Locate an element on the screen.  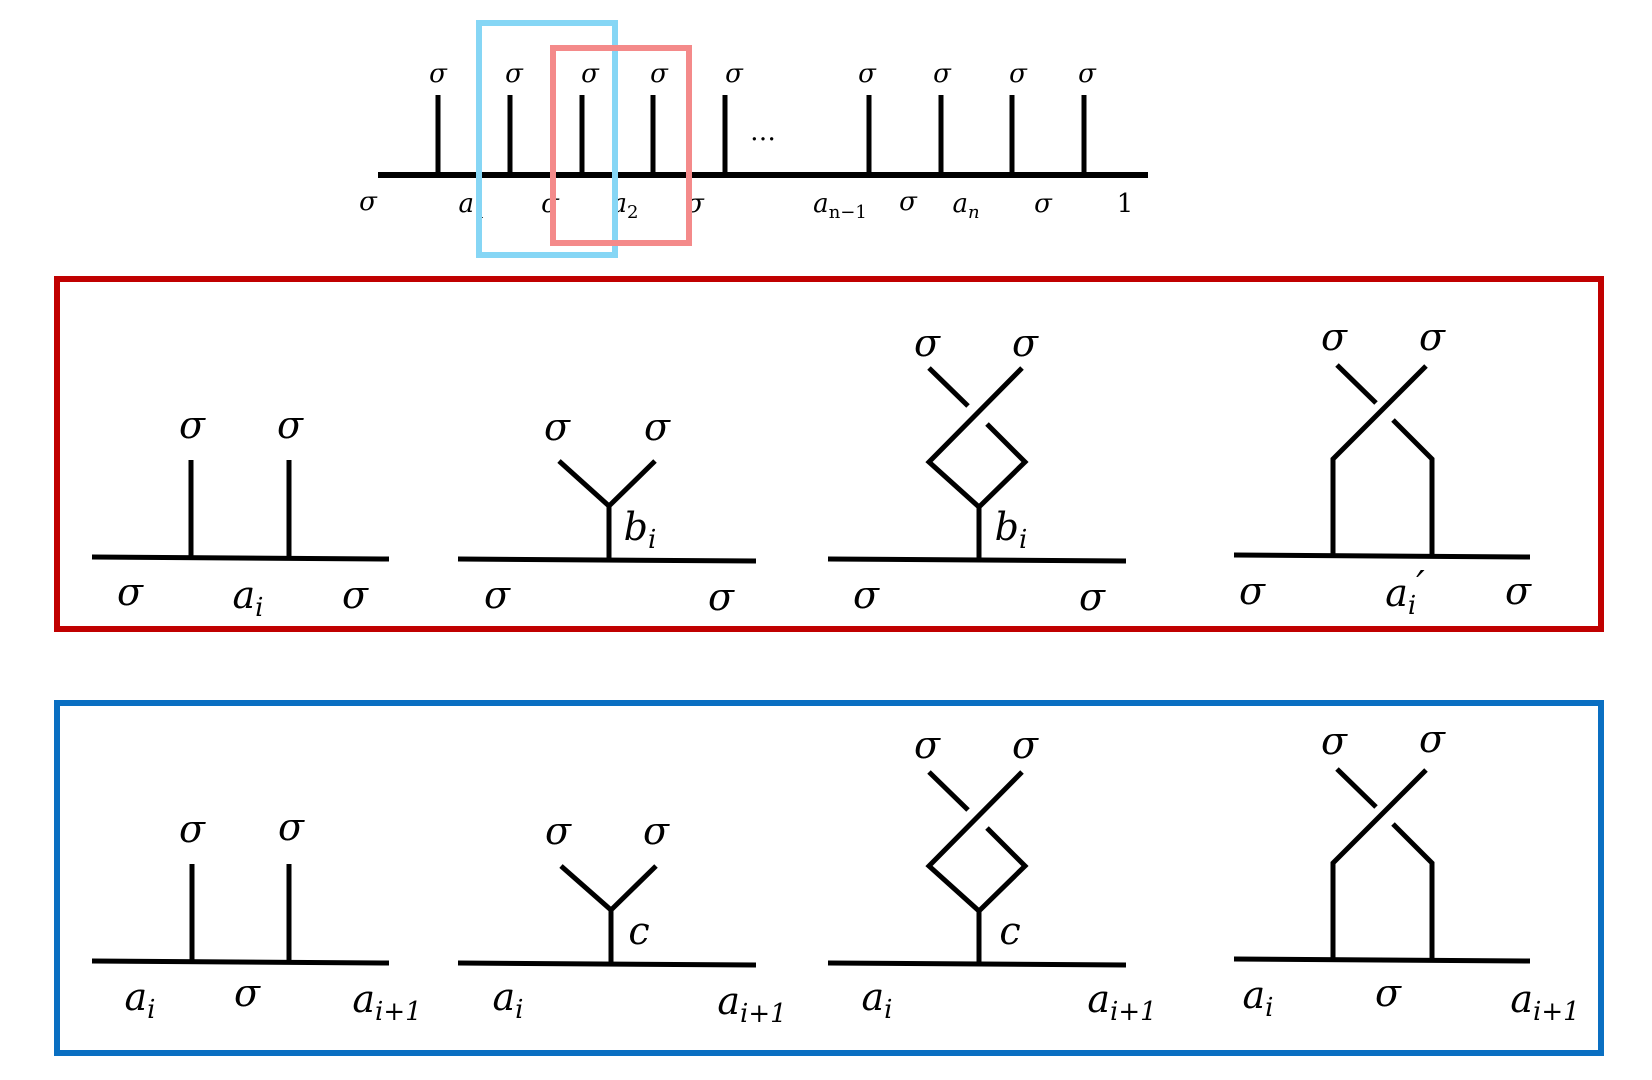
blue-diagram-1: σ σ ai σ ai+1 is located at coordinates (256, 916).